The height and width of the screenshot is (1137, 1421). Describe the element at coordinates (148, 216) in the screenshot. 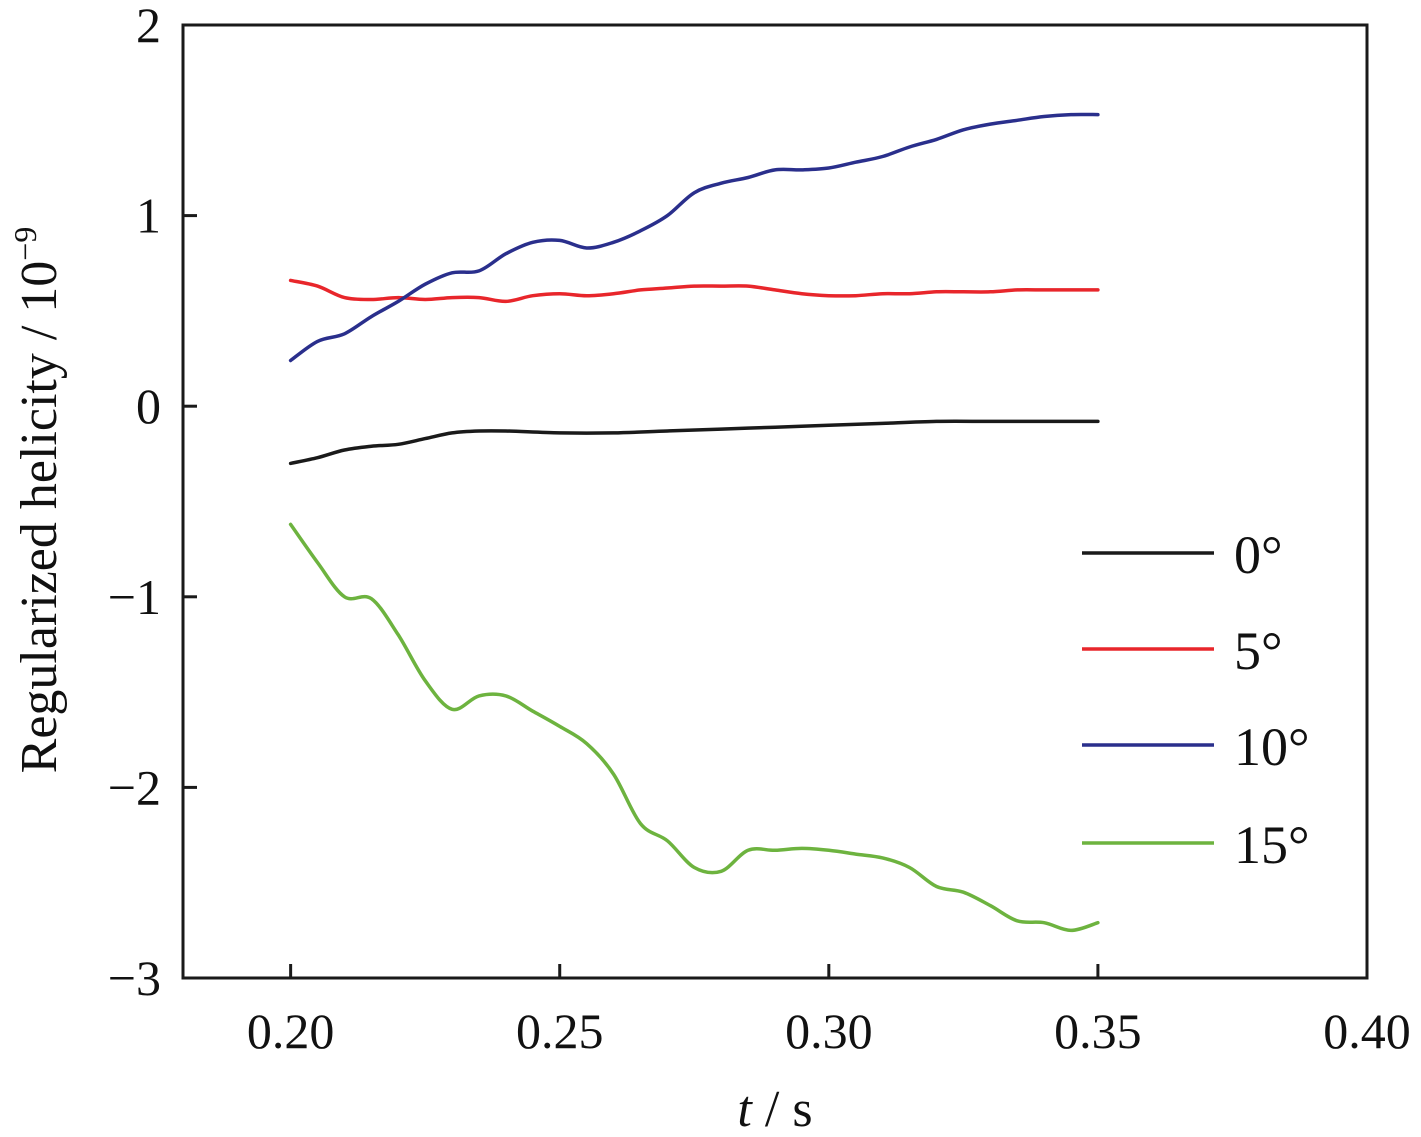

I see `y-tick-label: 1` at that location.